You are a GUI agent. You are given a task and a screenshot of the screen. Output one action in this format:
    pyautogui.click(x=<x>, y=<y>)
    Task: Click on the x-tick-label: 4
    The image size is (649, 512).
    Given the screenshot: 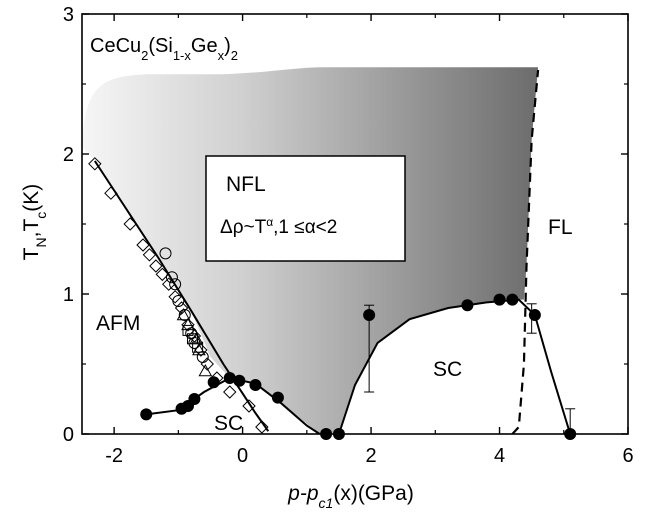 What is the action you would take?
    pyautogui.click(x=499, y=456)
    